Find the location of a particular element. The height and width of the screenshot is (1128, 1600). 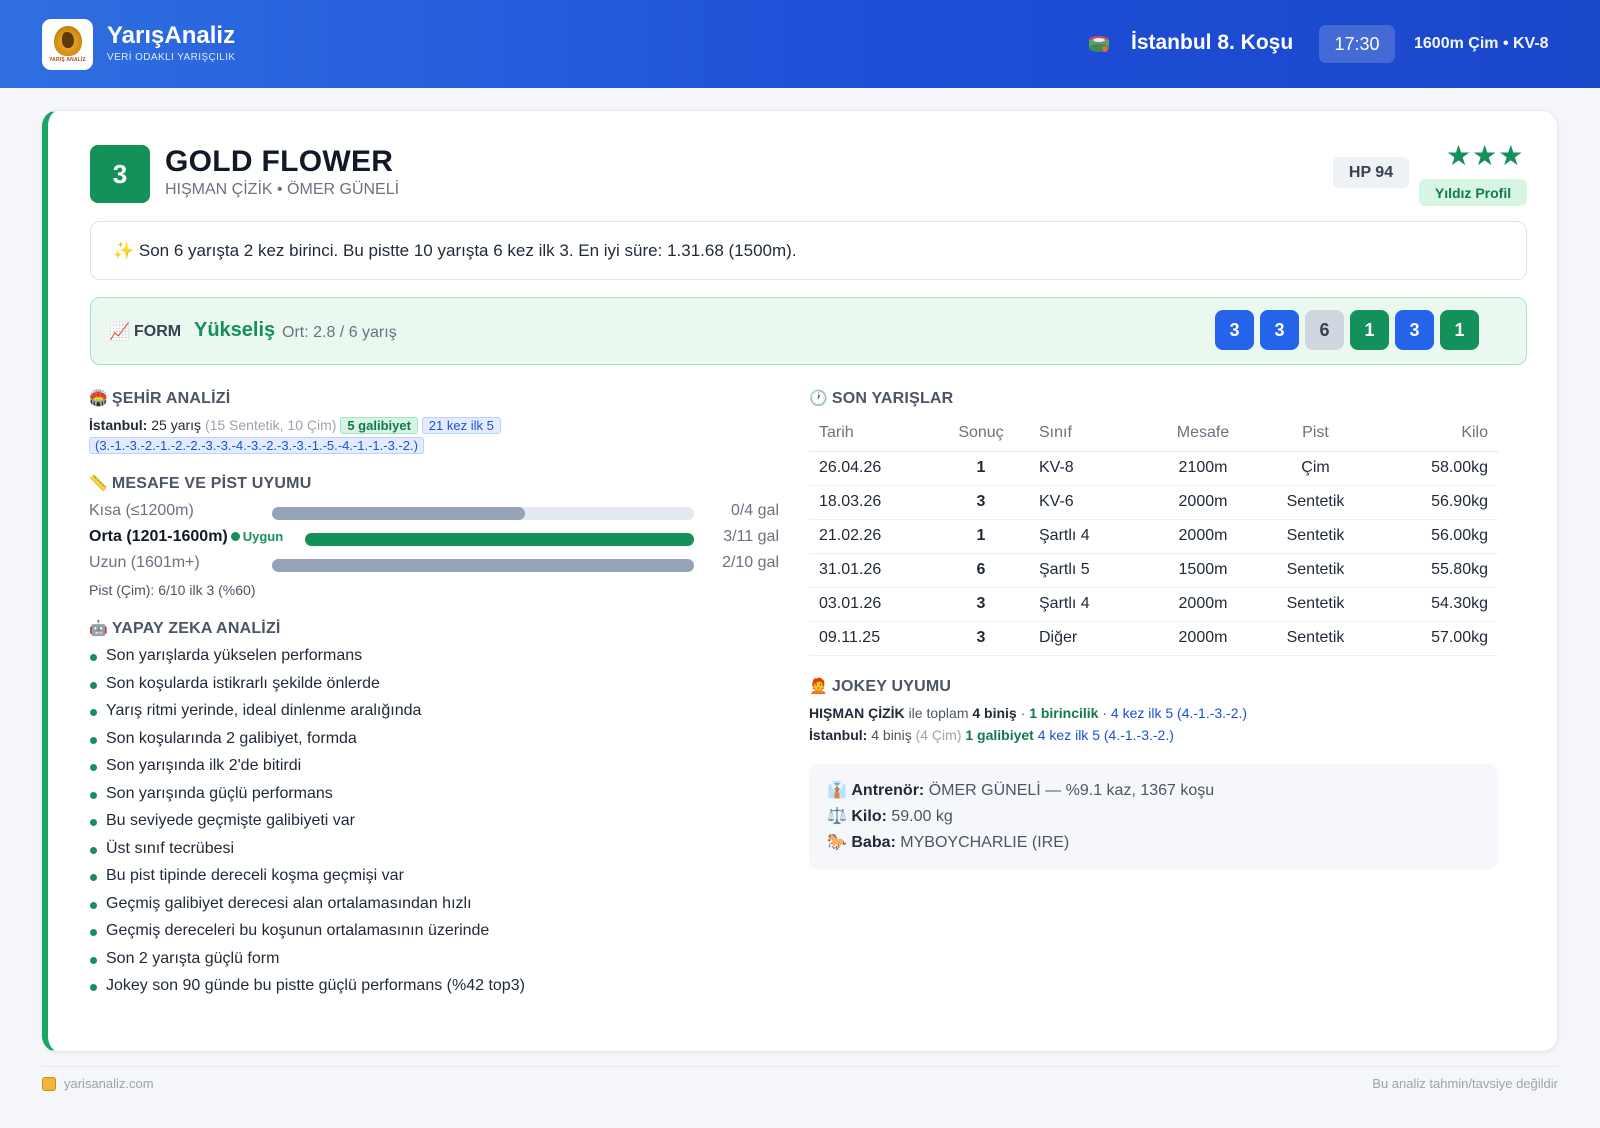

logo-text: YARIŞ ANALİZ is located at coordinates (67, 60).